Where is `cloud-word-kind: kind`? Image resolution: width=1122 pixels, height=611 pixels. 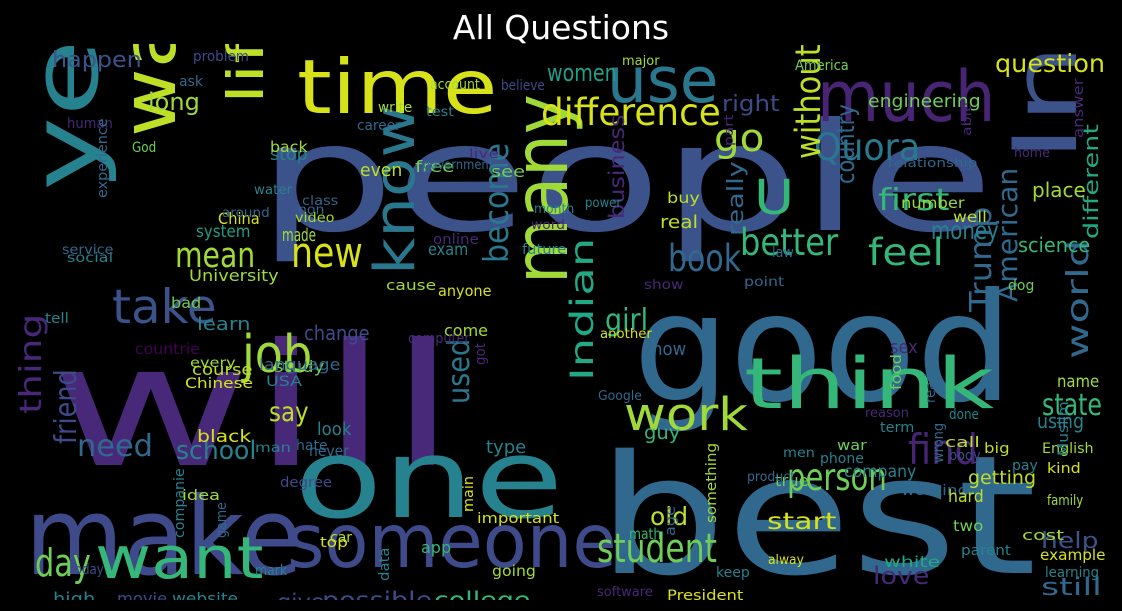 cloud-word-kind: kind is located at coordinates (1064, 469).